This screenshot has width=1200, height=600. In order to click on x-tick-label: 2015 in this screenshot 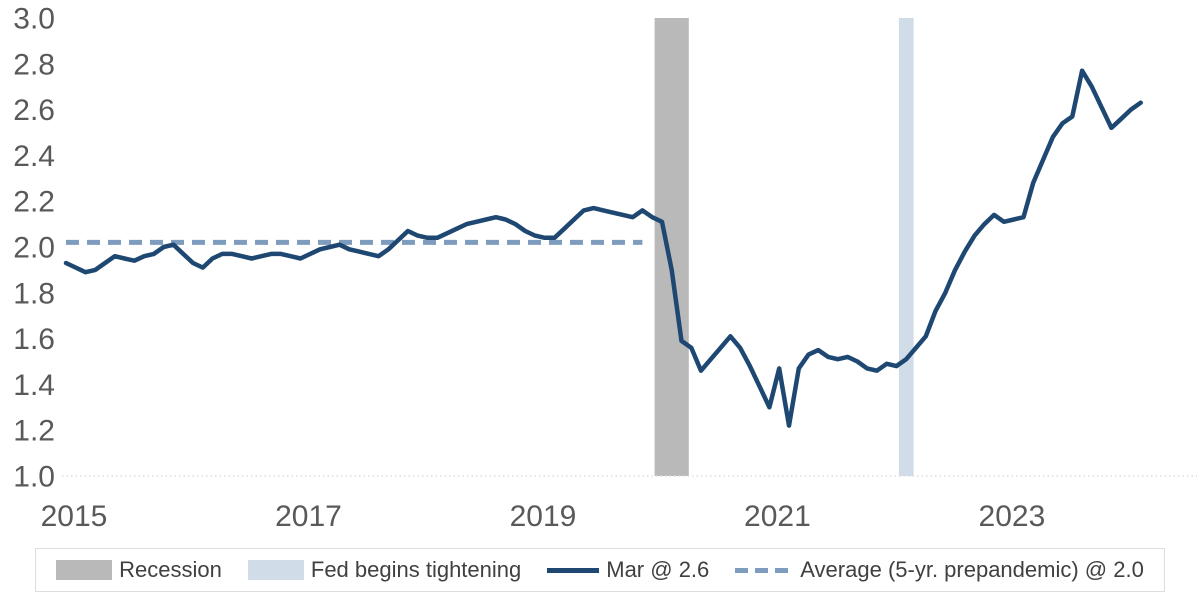, I will do `click(74, 516)`.